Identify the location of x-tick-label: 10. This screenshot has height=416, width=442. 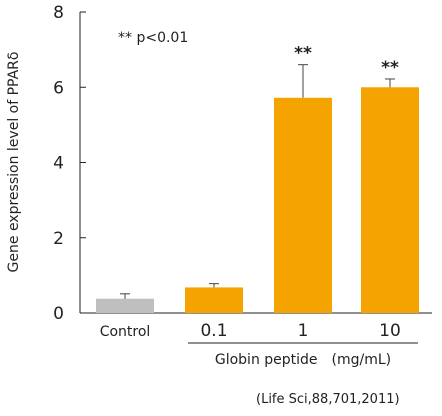
(390, 331).